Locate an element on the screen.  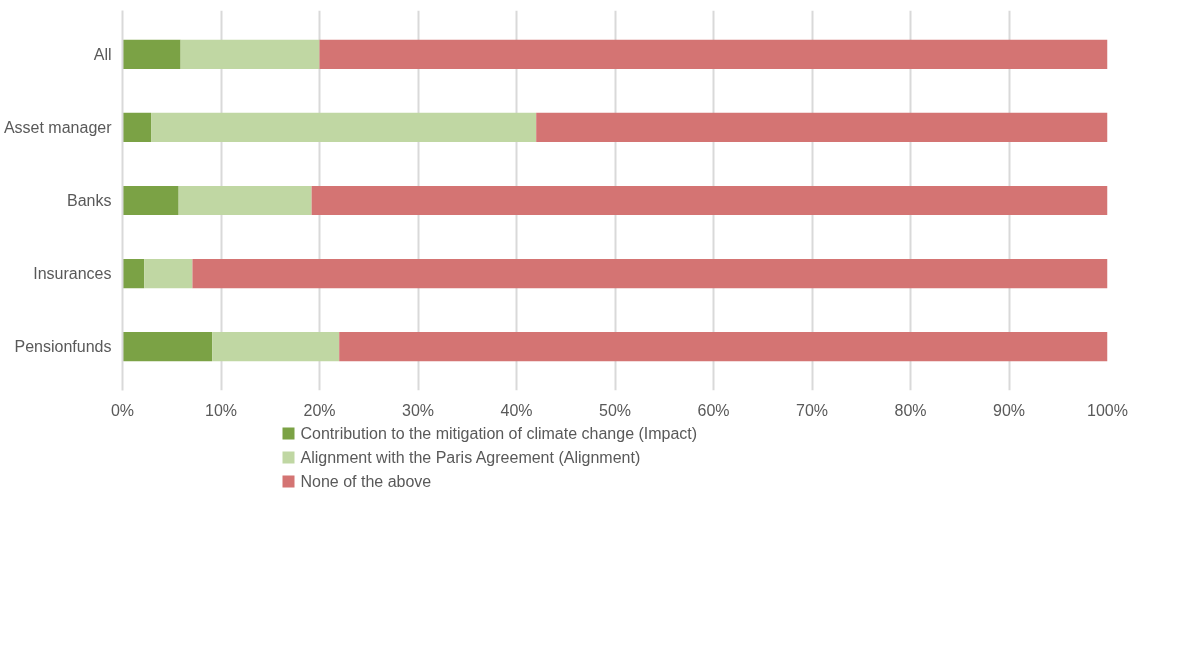
x-tick-label: 30% is located at coordinates (418, 410).